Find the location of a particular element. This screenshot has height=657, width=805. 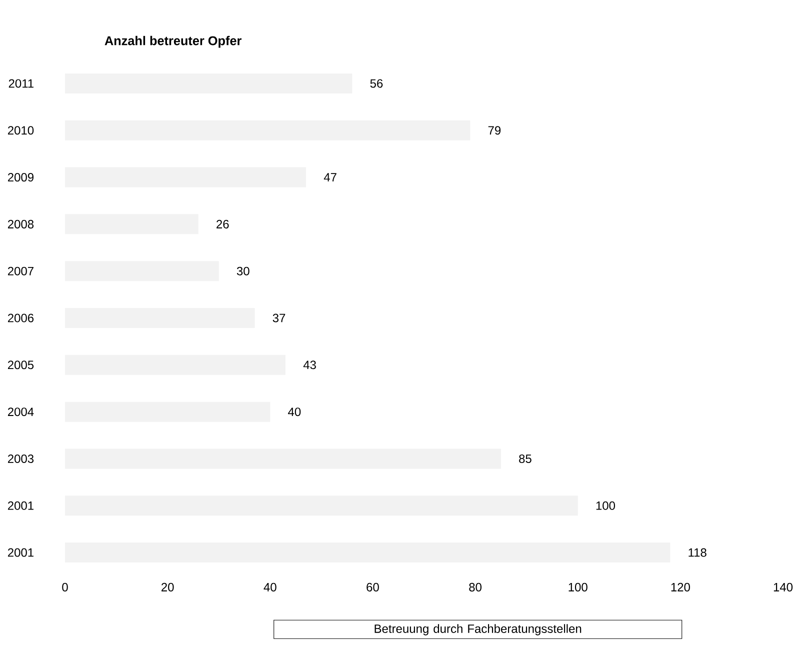

data-label: 85 is located at coordinates (525, 458).